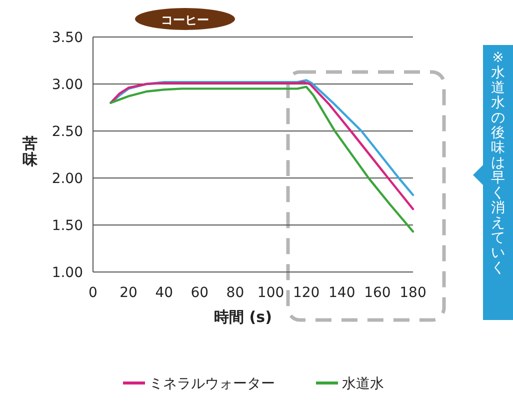  I want to click on y-axis-title: 苦味, so click(30, 151).